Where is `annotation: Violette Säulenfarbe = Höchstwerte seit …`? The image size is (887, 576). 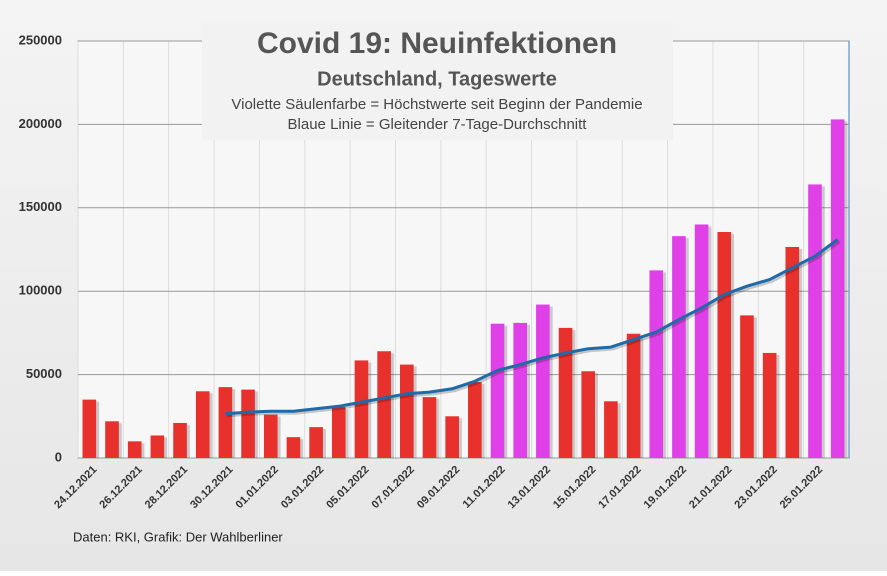 annotation: Violette Säulenfarbe = Höchstwerte seit … is located at coordinates (436, 104).